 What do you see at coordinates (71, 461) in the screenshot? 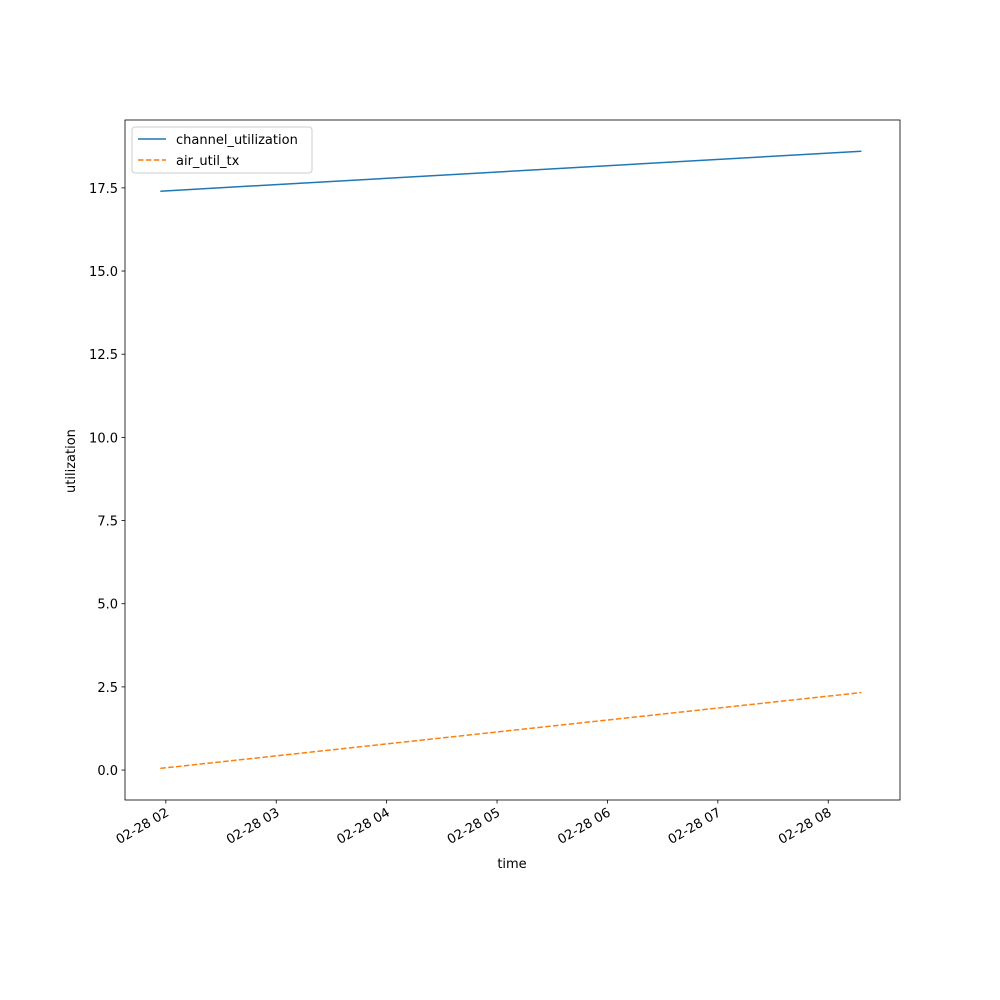
I see `y-axis-label: utilization` at bounding box center [71, 461].